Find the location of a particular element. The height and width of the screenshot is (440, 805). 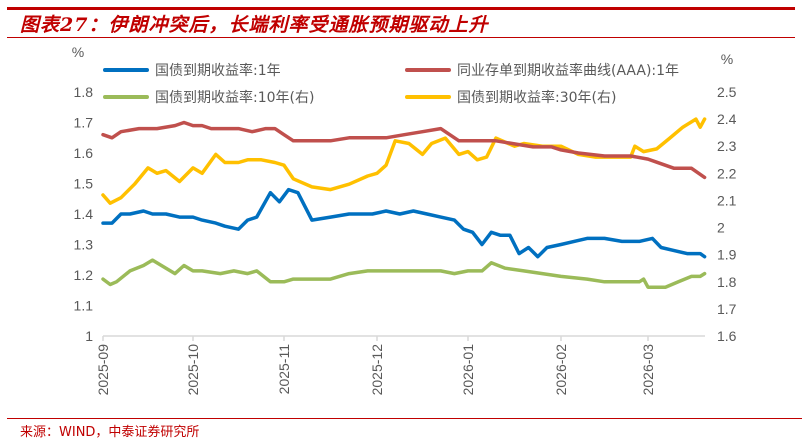

chart-title: 图表27：伊朗冲突后，长端利率受通胀预期驱动上升 is located at coordinates (254, 25).